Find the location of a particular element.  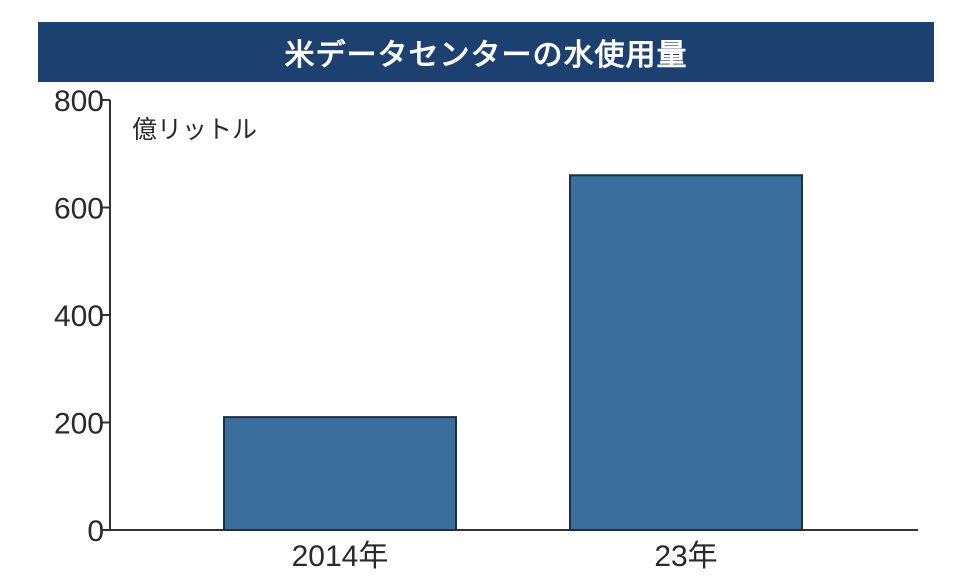

y-tick-label: 800 is located at coordinates (79, 101).